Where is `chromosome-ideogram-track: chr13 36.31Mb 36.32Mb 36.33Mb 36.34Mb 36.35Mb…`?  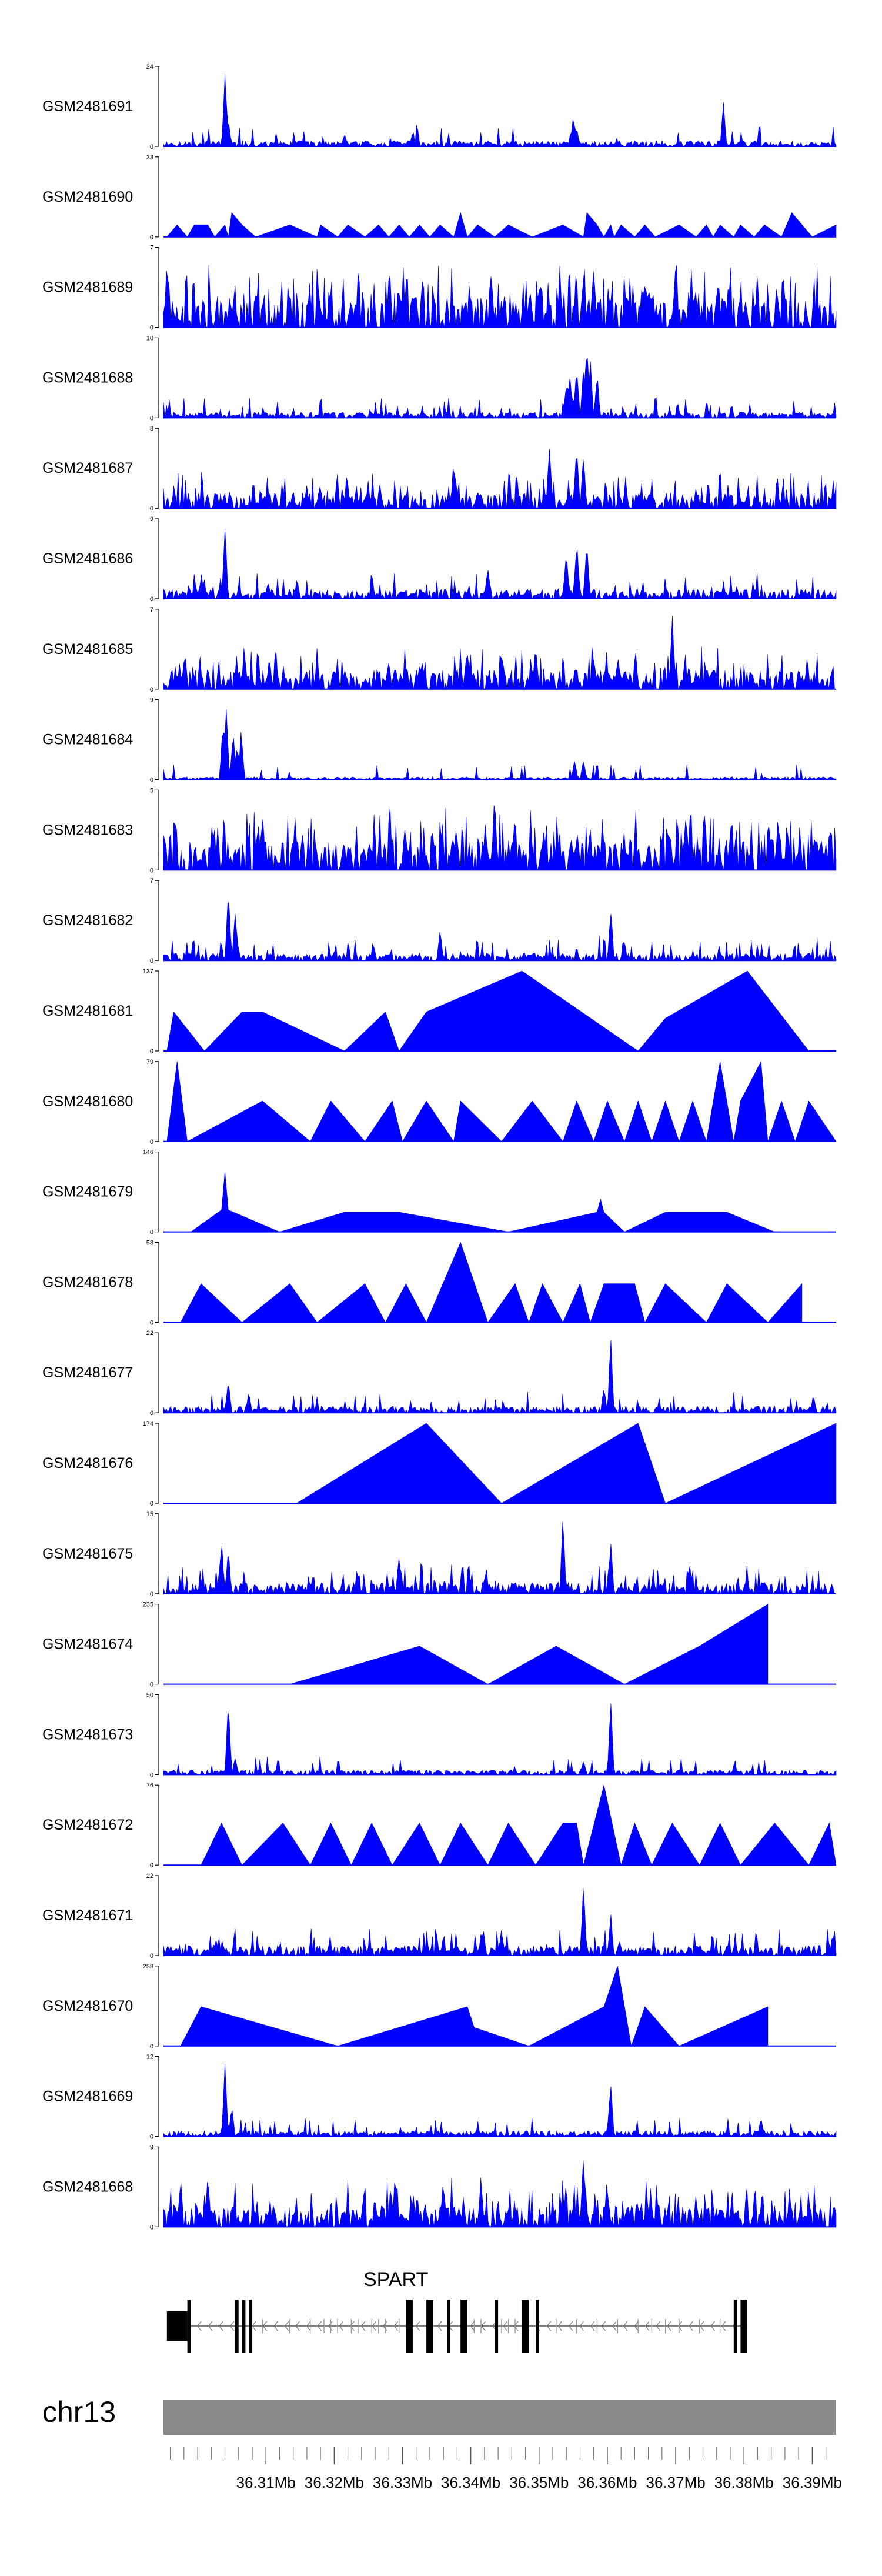 chromosome-ideogram-track: chr13 36.31Mb 36.32Mb 36.33Mb 36.34Mb 36.35Mb… is located at coordinates (442, 2443).